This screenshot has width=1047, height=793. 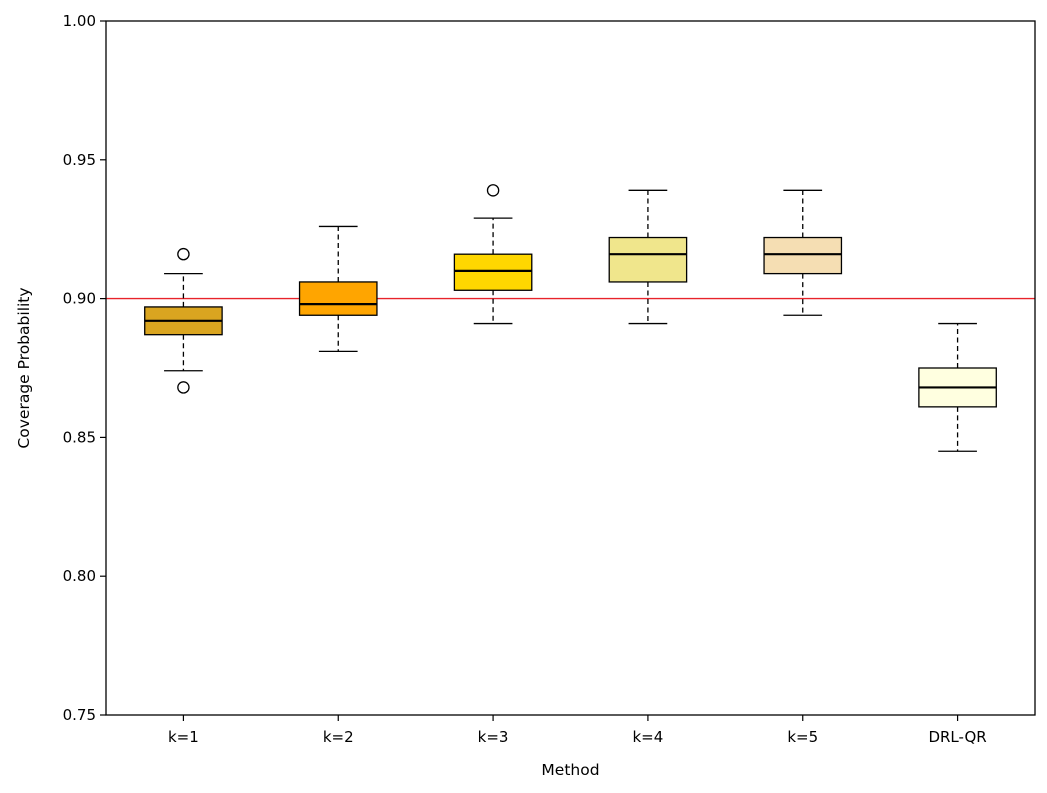 I want to click on y-tick-label: 0.85, so click(x=79, y=437).